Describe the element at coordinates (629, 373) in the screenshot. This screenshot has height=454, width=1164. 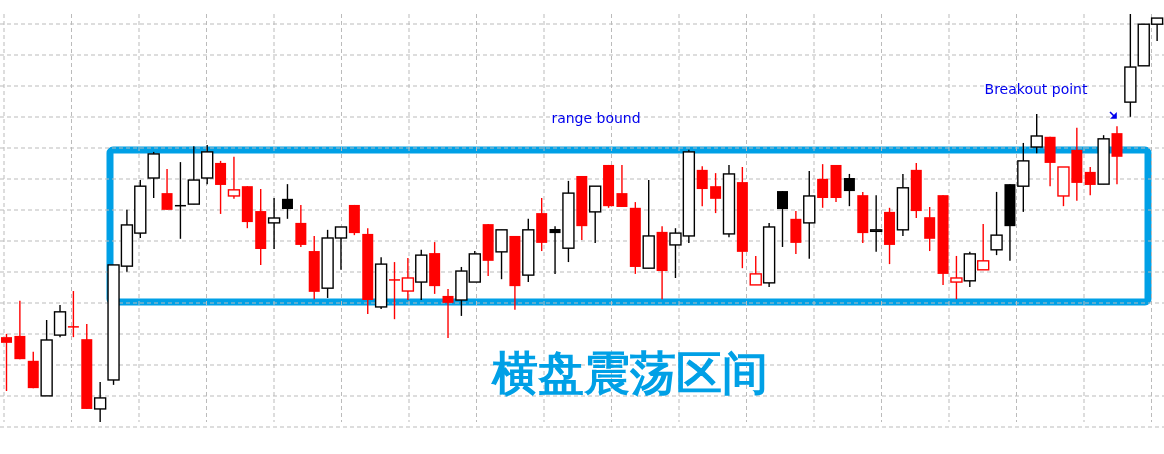
I see `annotation: 横盘震荡区间` at that location.